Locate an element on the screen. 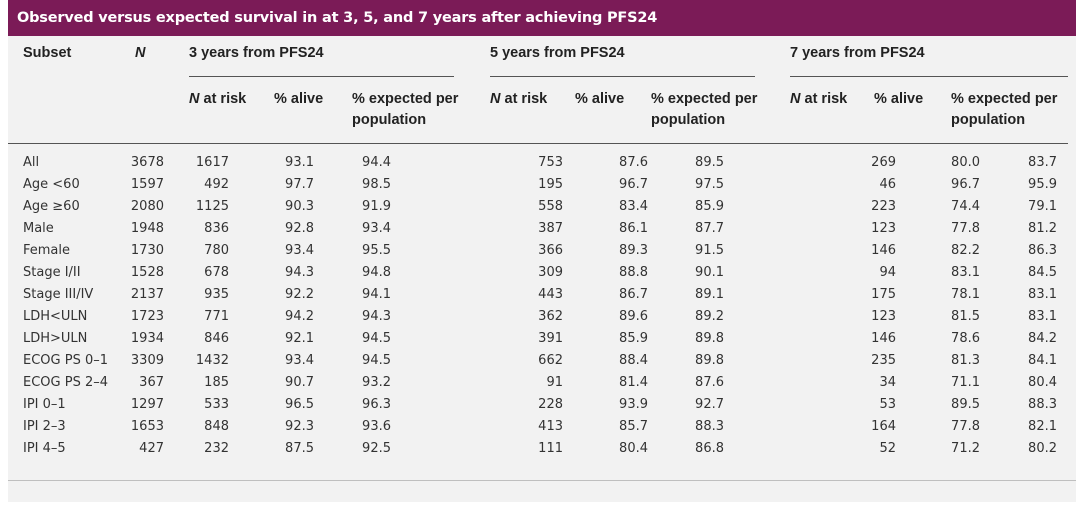  cell-5y-at-risk: 753 is located at coordinates (550, 162).